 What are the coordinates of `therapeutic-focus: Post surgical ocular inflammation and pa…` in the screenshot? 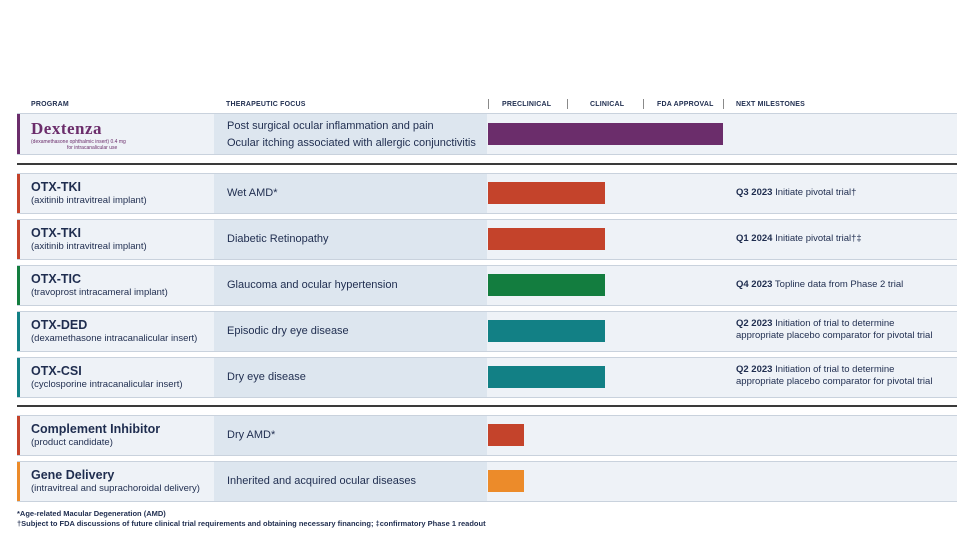 It's located at (330, 126).